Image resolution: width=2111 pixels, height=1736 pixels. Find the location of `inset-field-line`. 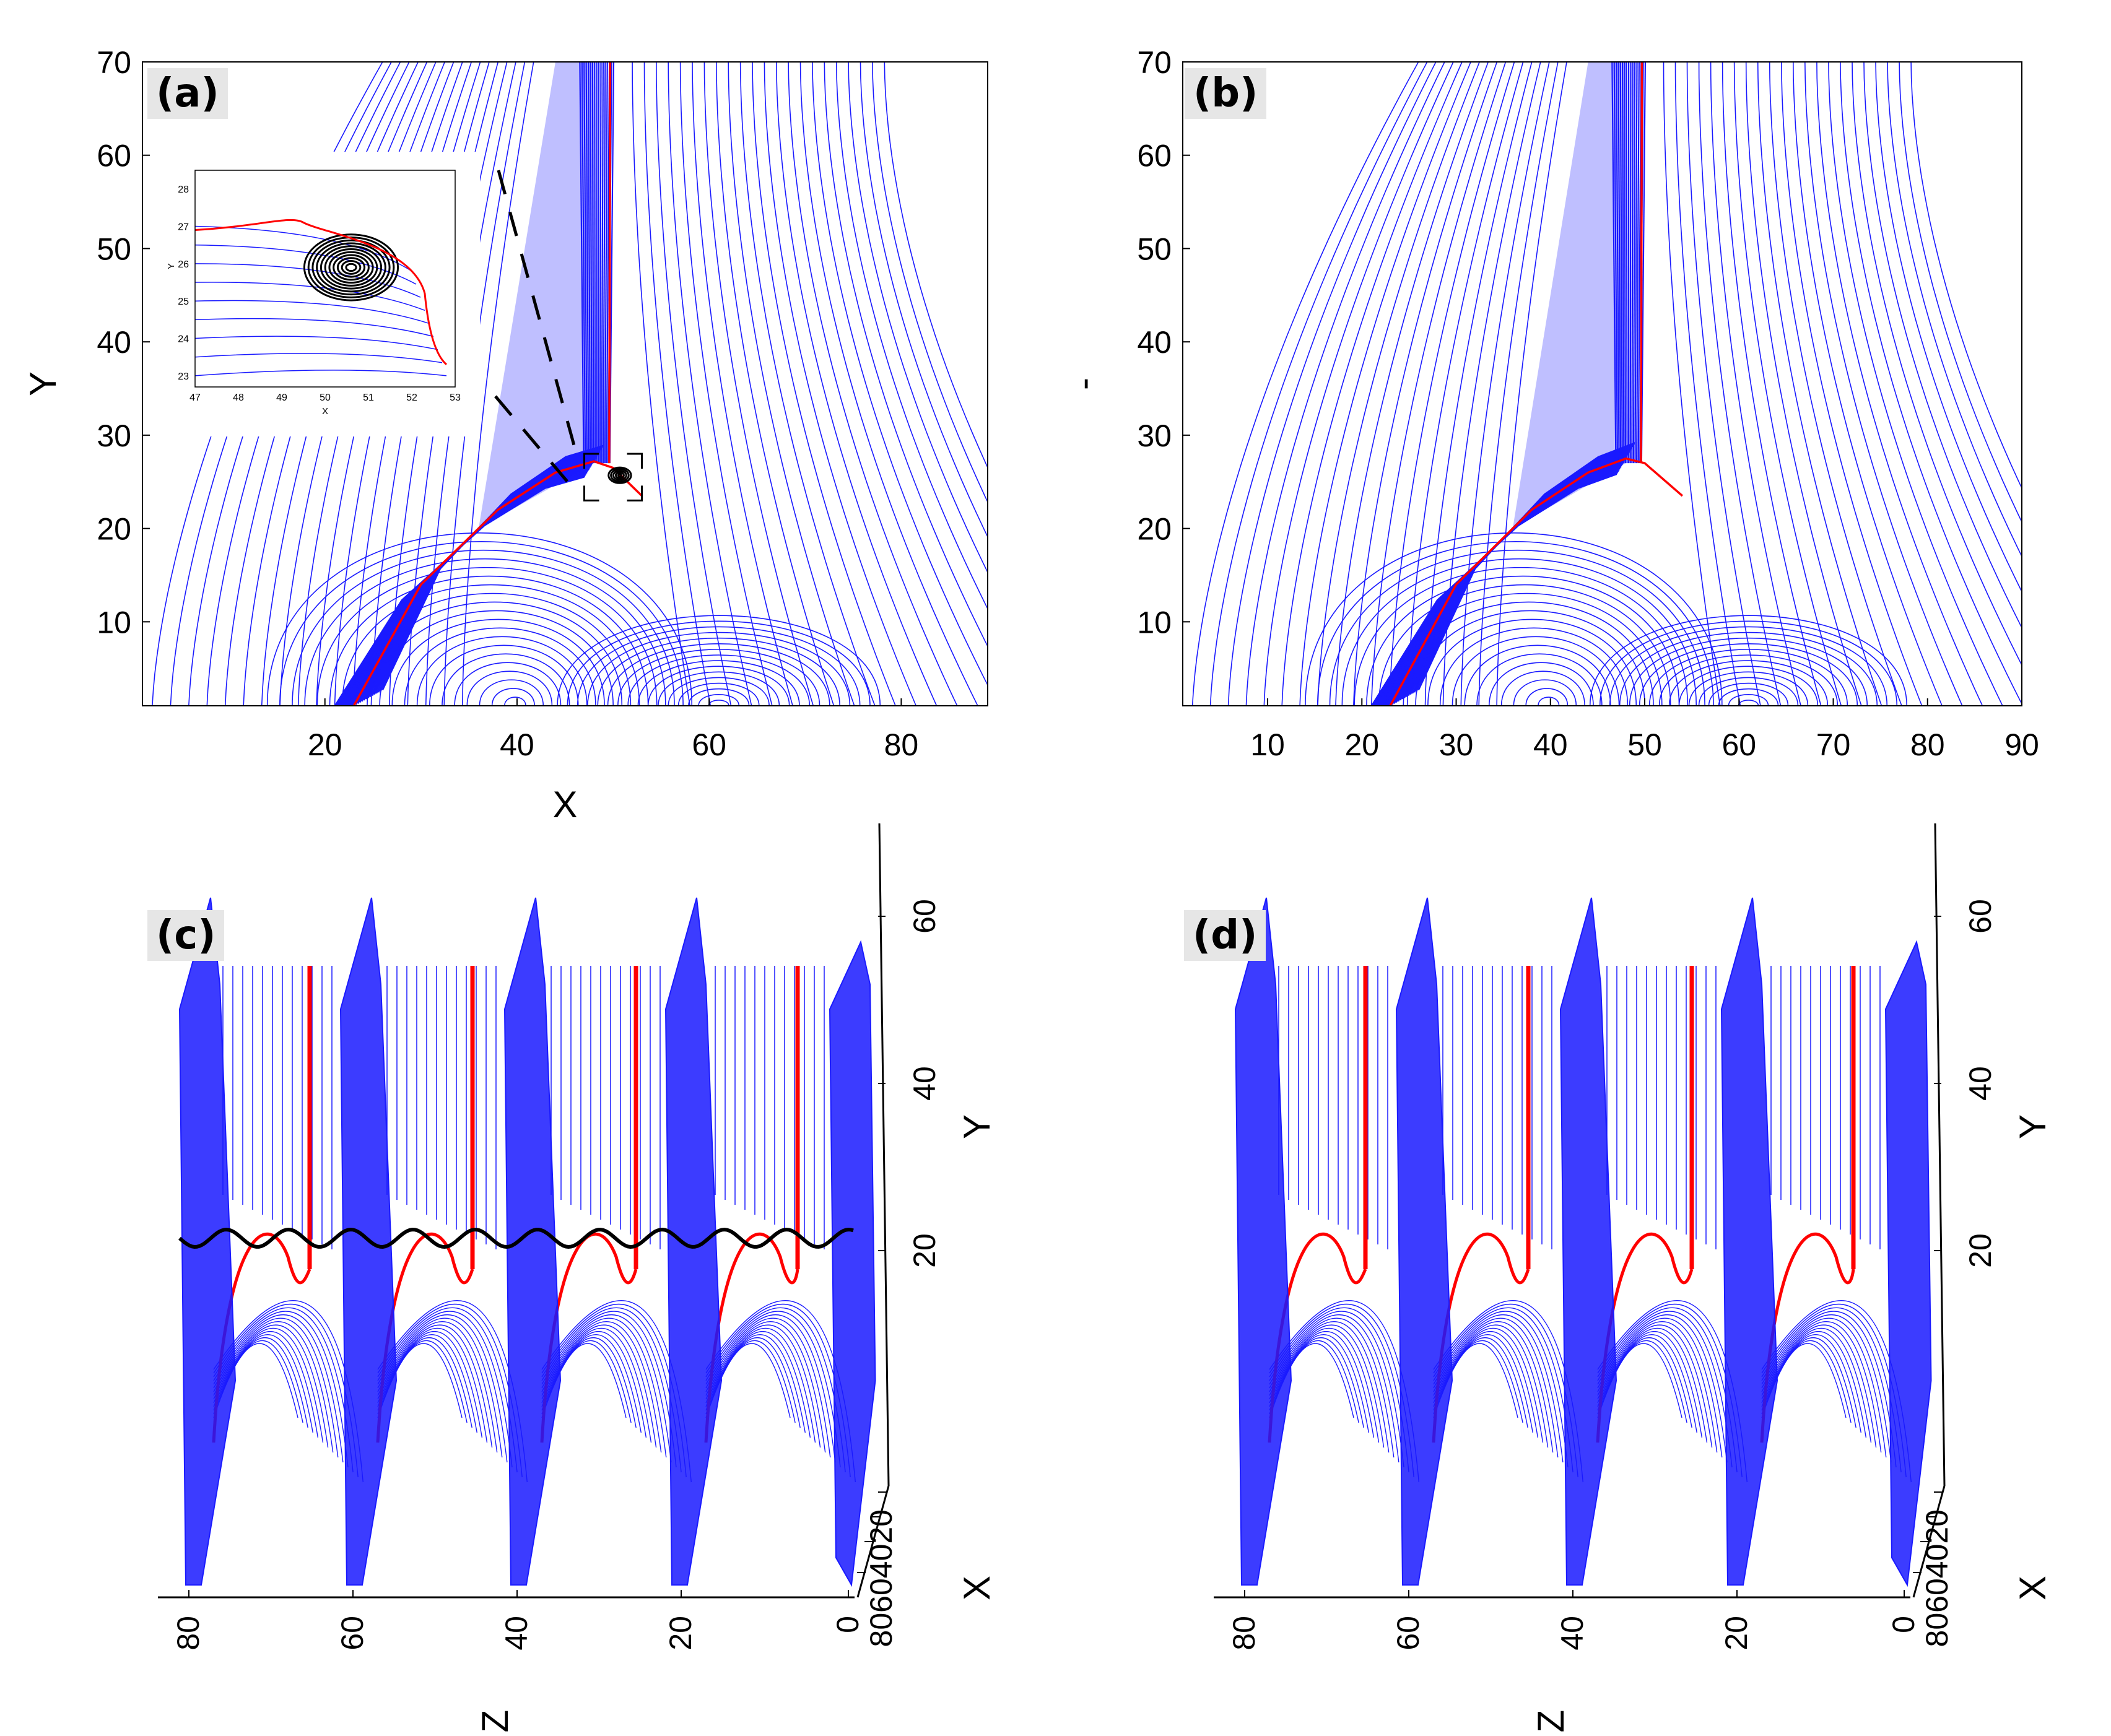

inset-field-line is located at coordinates (318, 358).